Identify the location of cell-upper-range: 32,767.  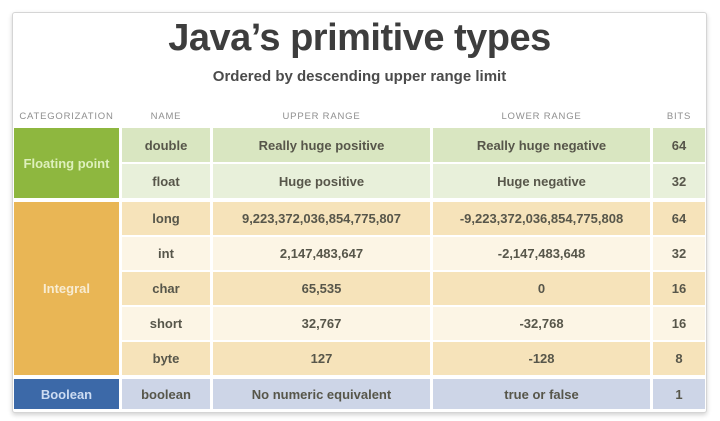
(321, 323).